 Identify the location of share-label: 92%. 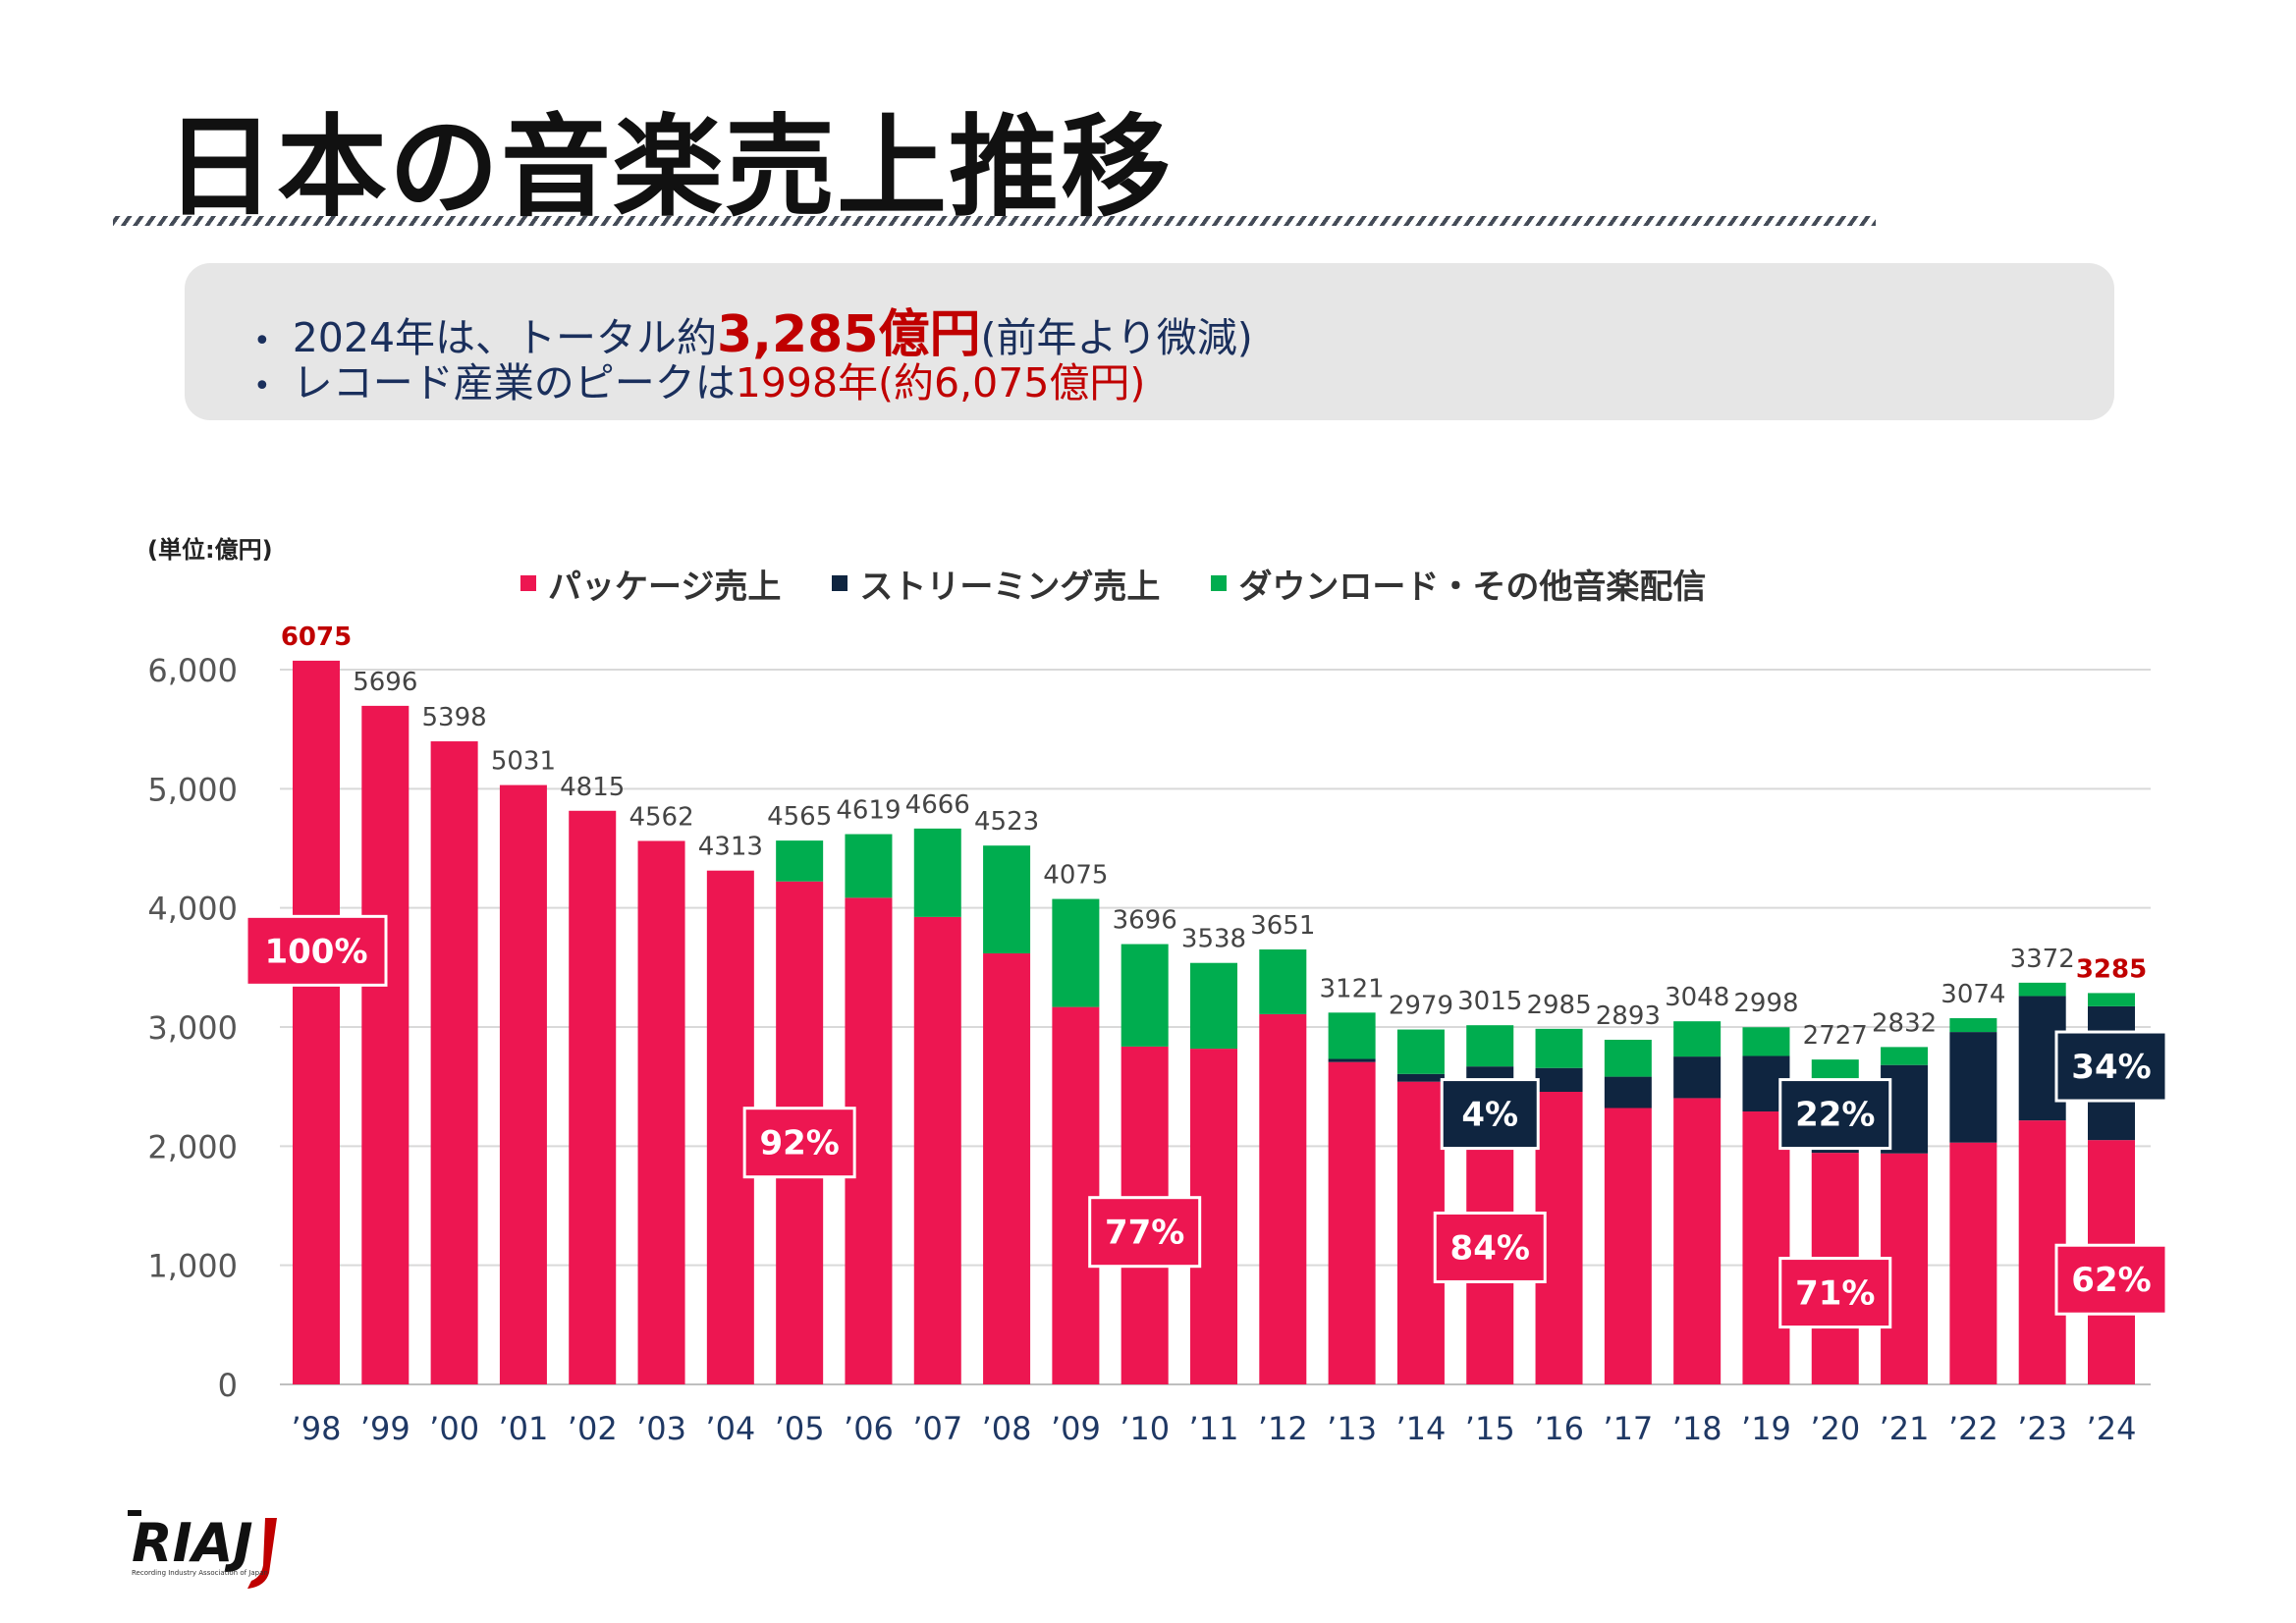
(799, 1143).